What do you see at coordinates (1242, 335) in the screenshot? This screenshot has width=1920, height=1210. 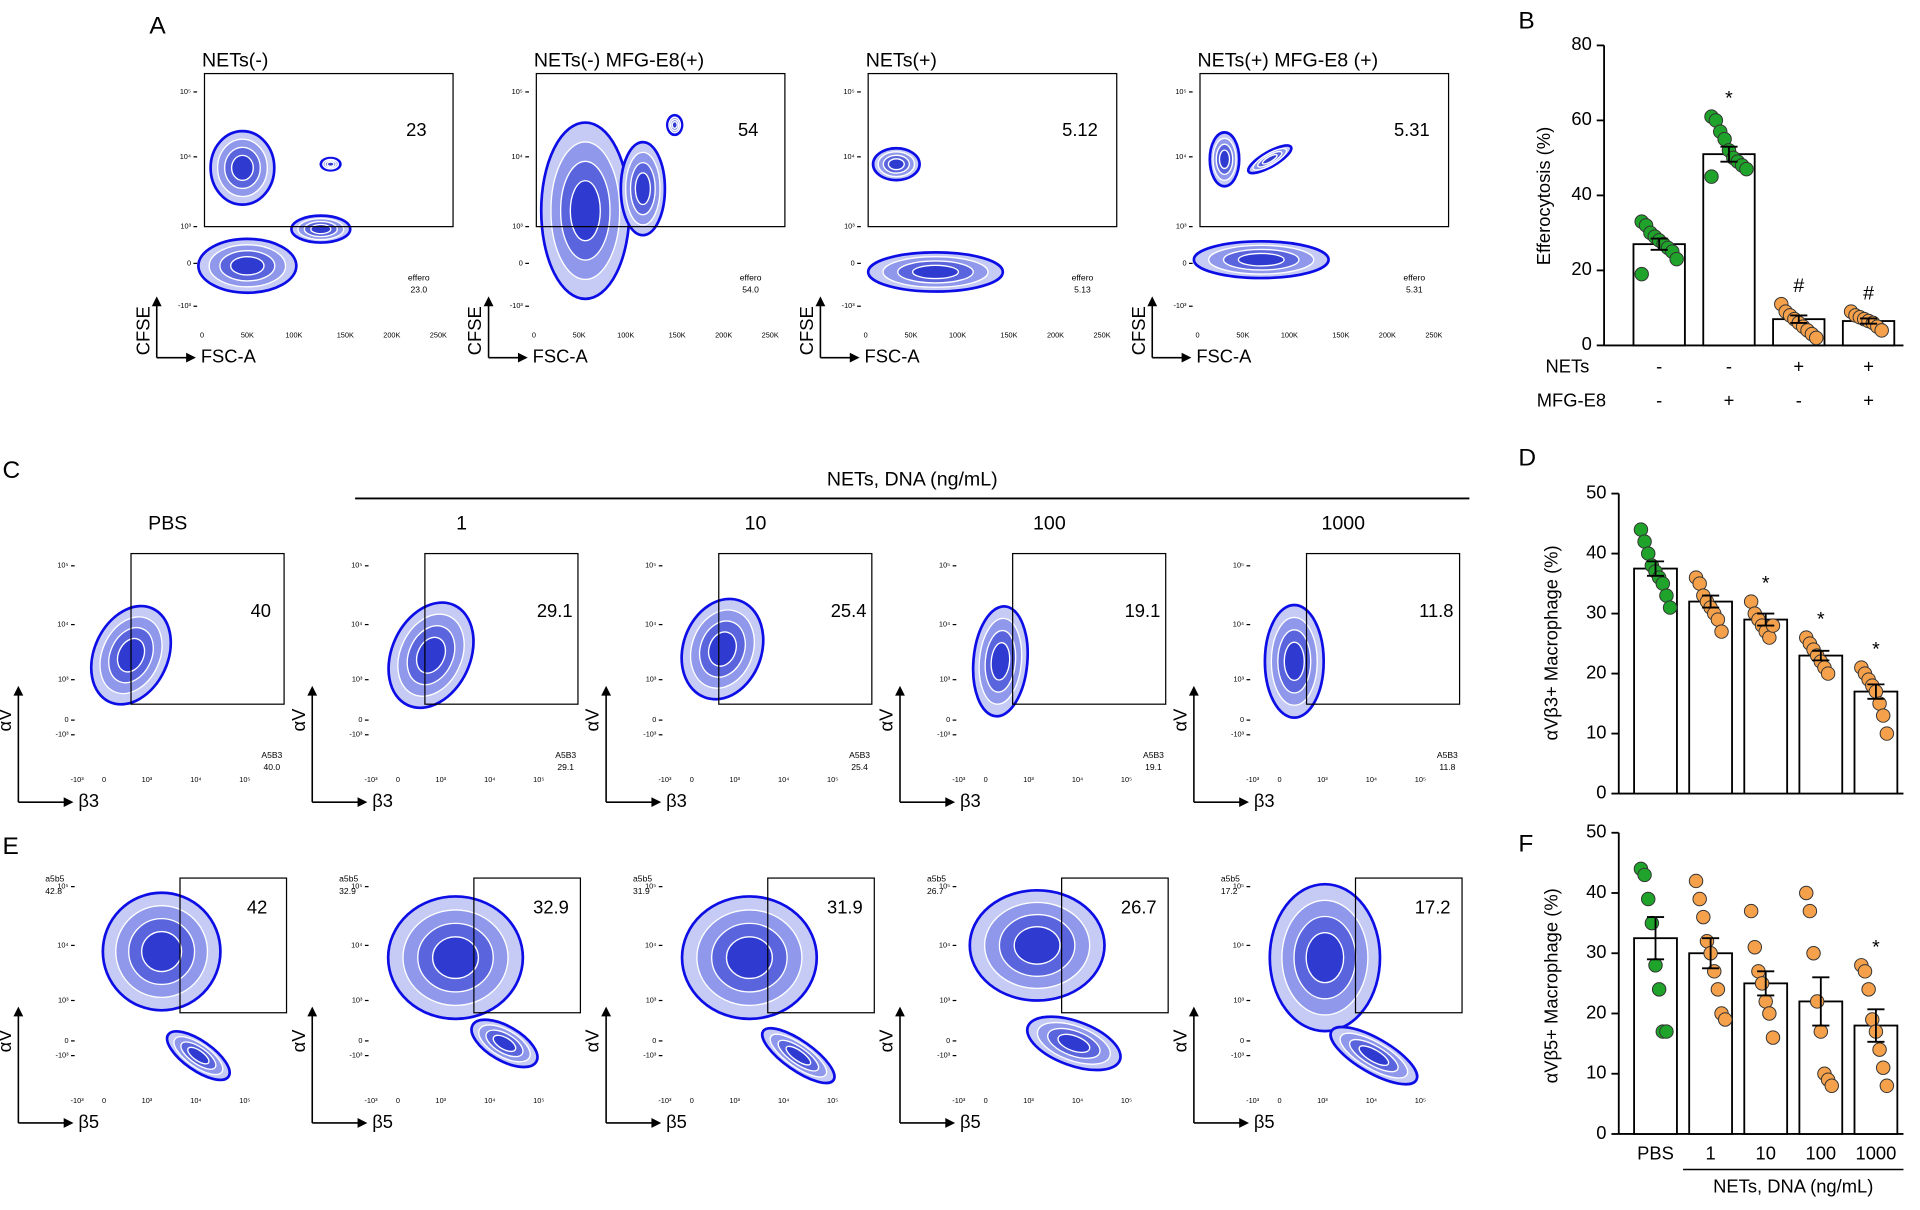 I see `flow-x-tick: 50K` at bounding box center [1242, 335].